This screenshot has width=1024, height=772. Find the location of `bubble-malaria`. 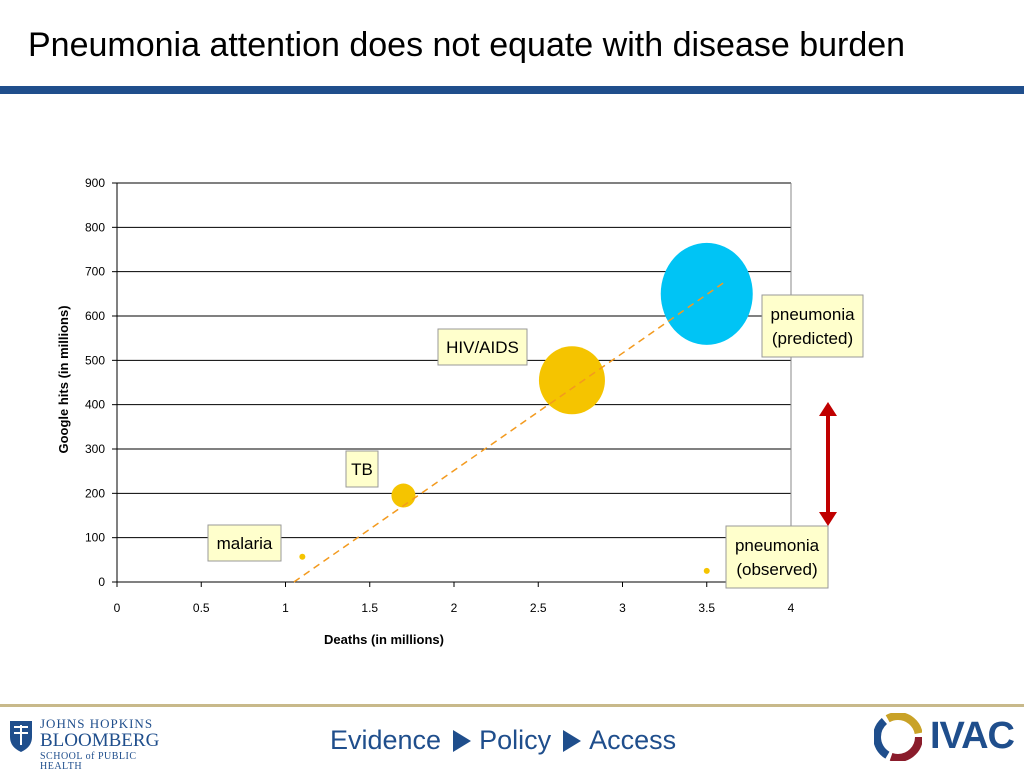

bubble-malaria is located at coordinates (302, 556).